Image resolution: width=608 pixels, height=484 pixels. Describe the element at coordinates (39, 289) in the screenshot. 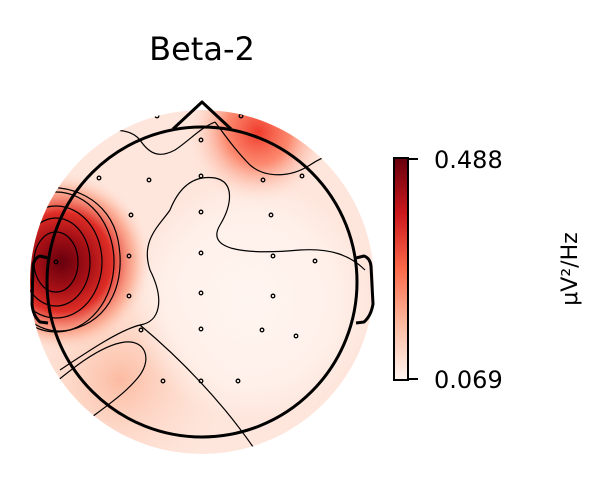

I see `left-ear-icon` at that location.